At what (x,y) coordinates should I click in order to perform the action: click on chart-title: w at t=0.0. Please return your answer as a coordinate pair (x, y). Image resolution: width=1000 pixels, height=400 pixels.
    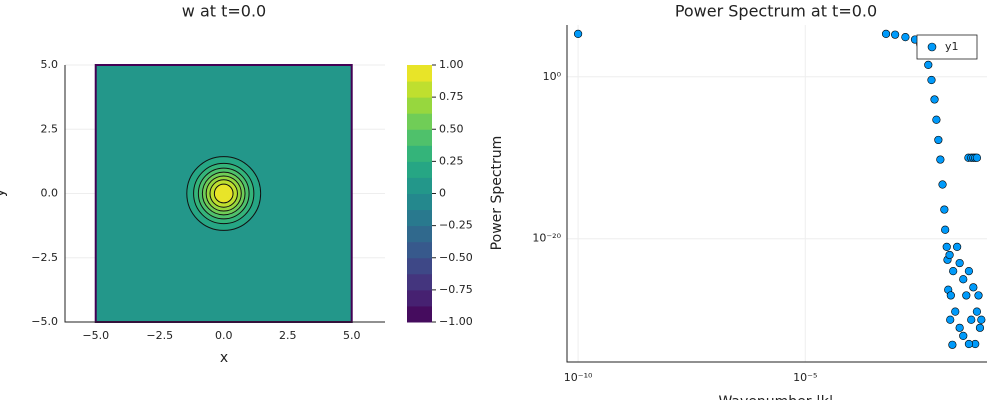
    Looking at the image, I should click on (224, 11).